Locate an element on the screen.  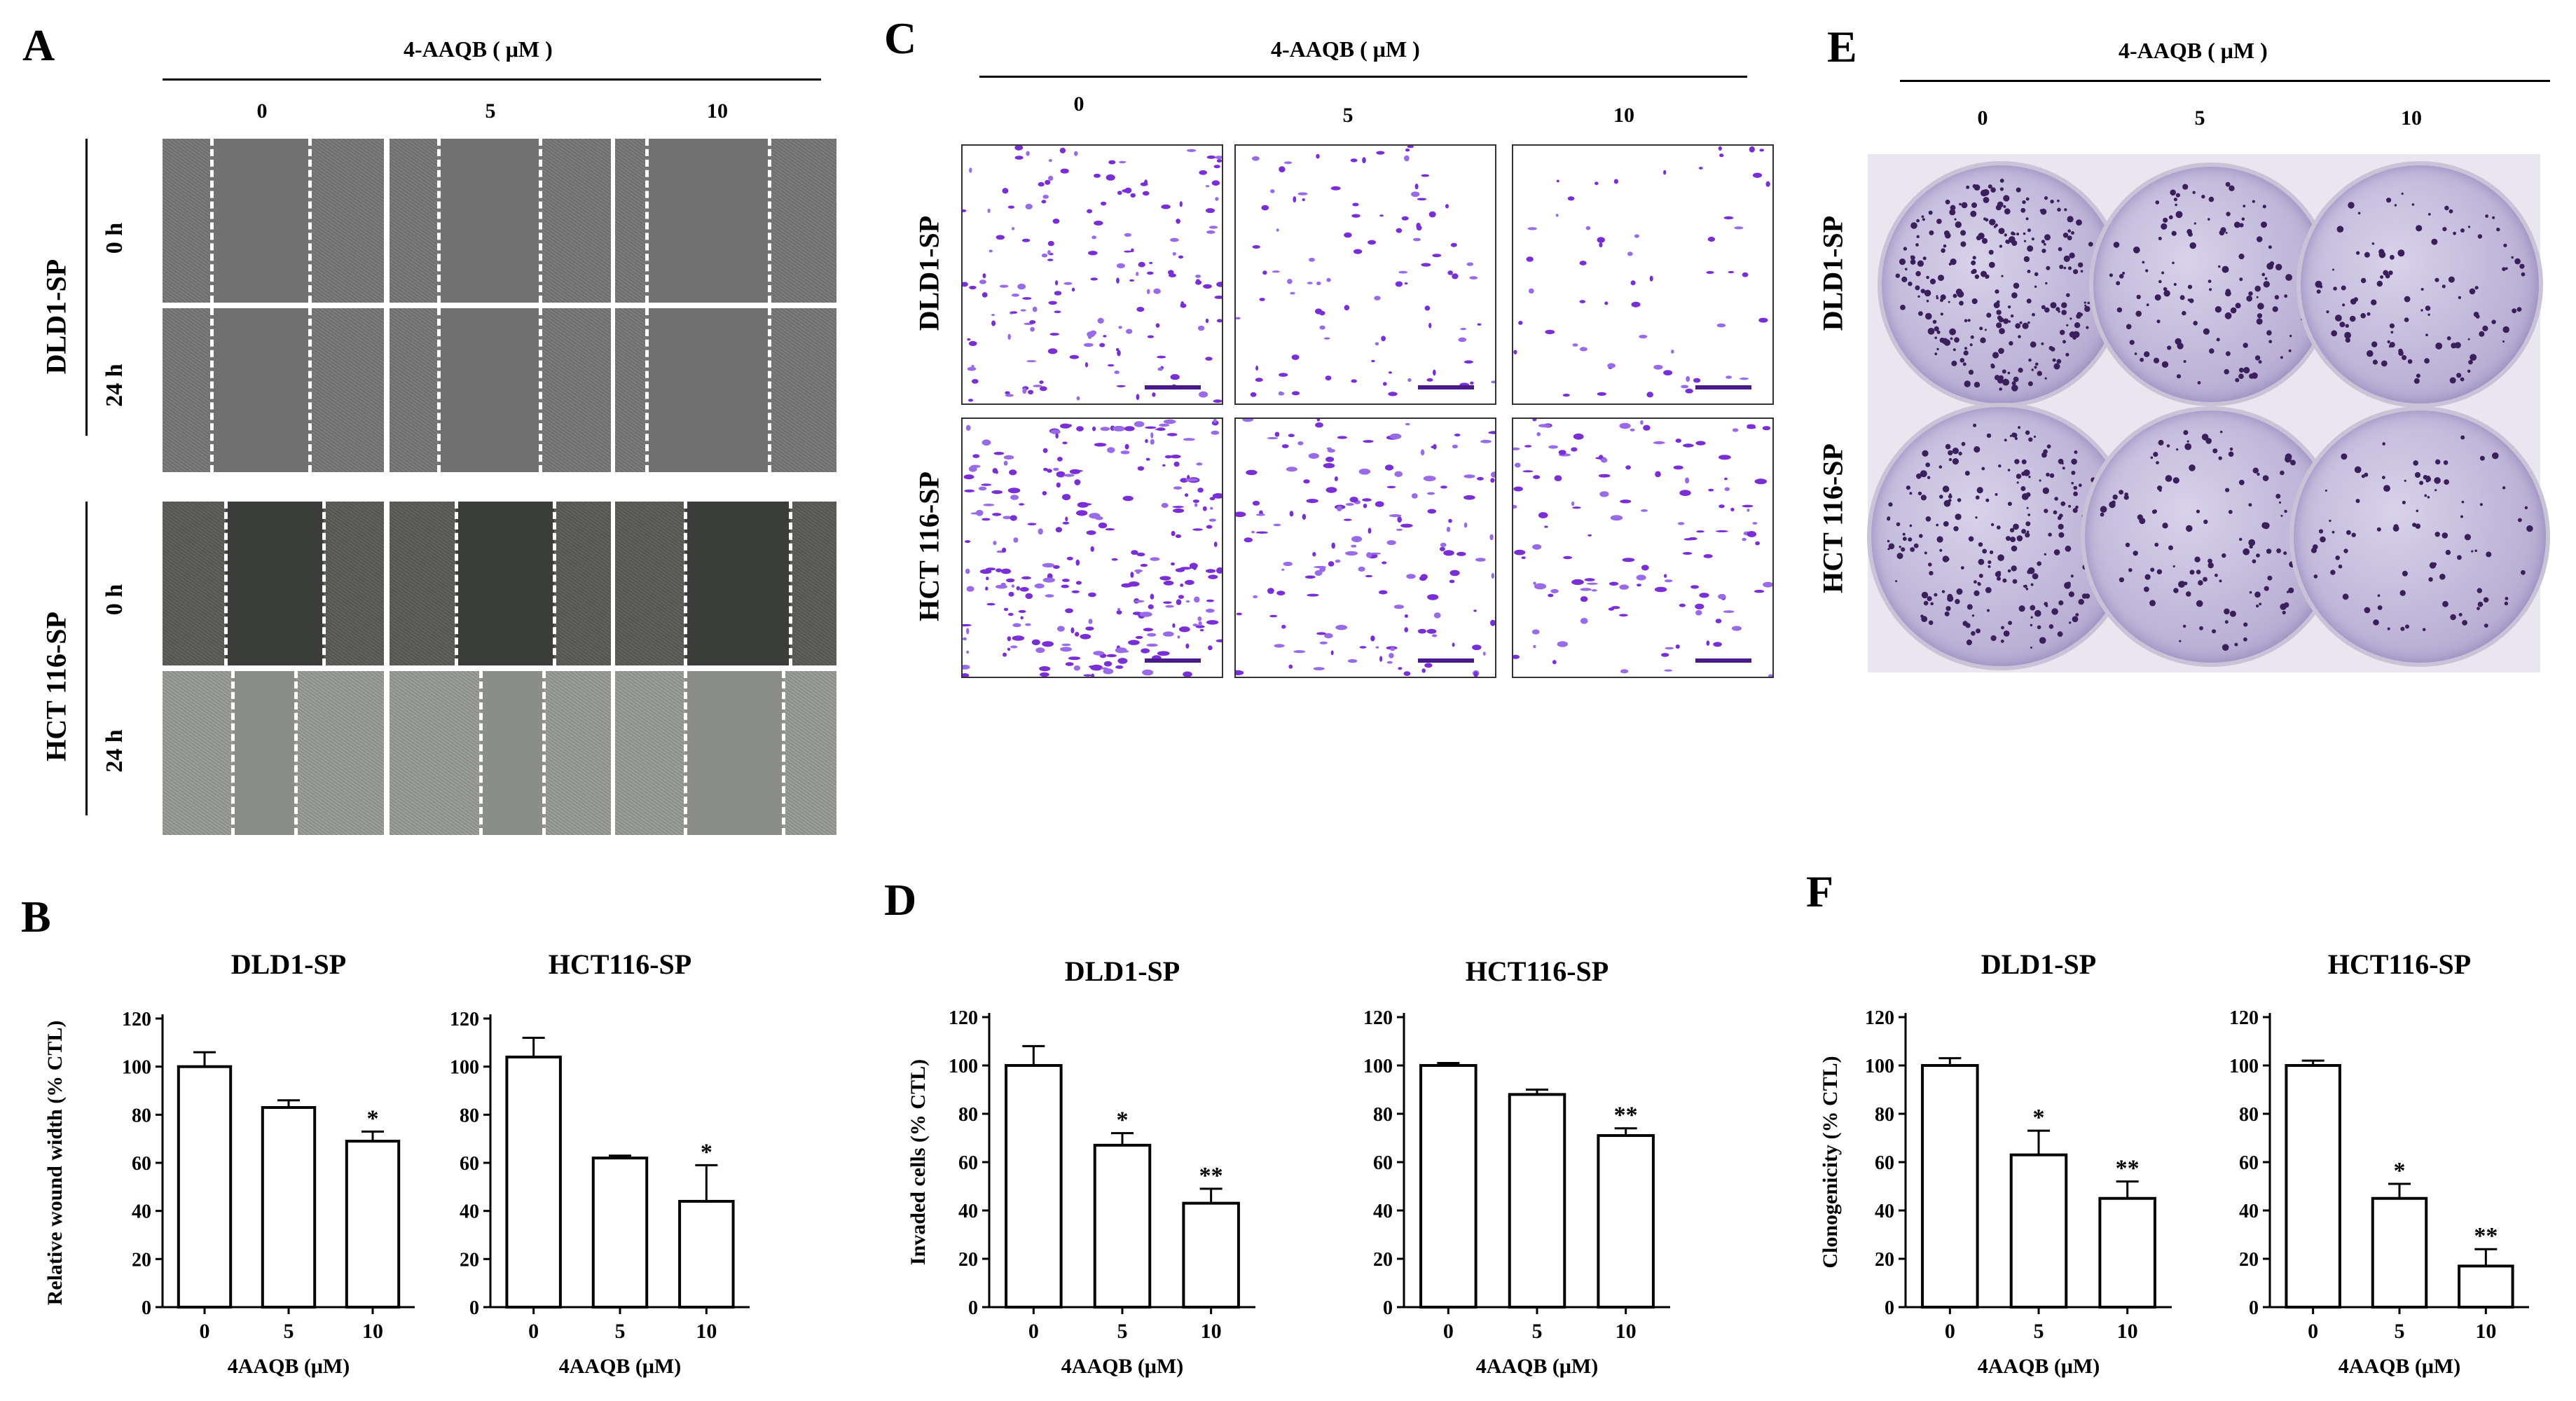
panel-c-conc-0: 0 is located at coordinates (1078, 104).